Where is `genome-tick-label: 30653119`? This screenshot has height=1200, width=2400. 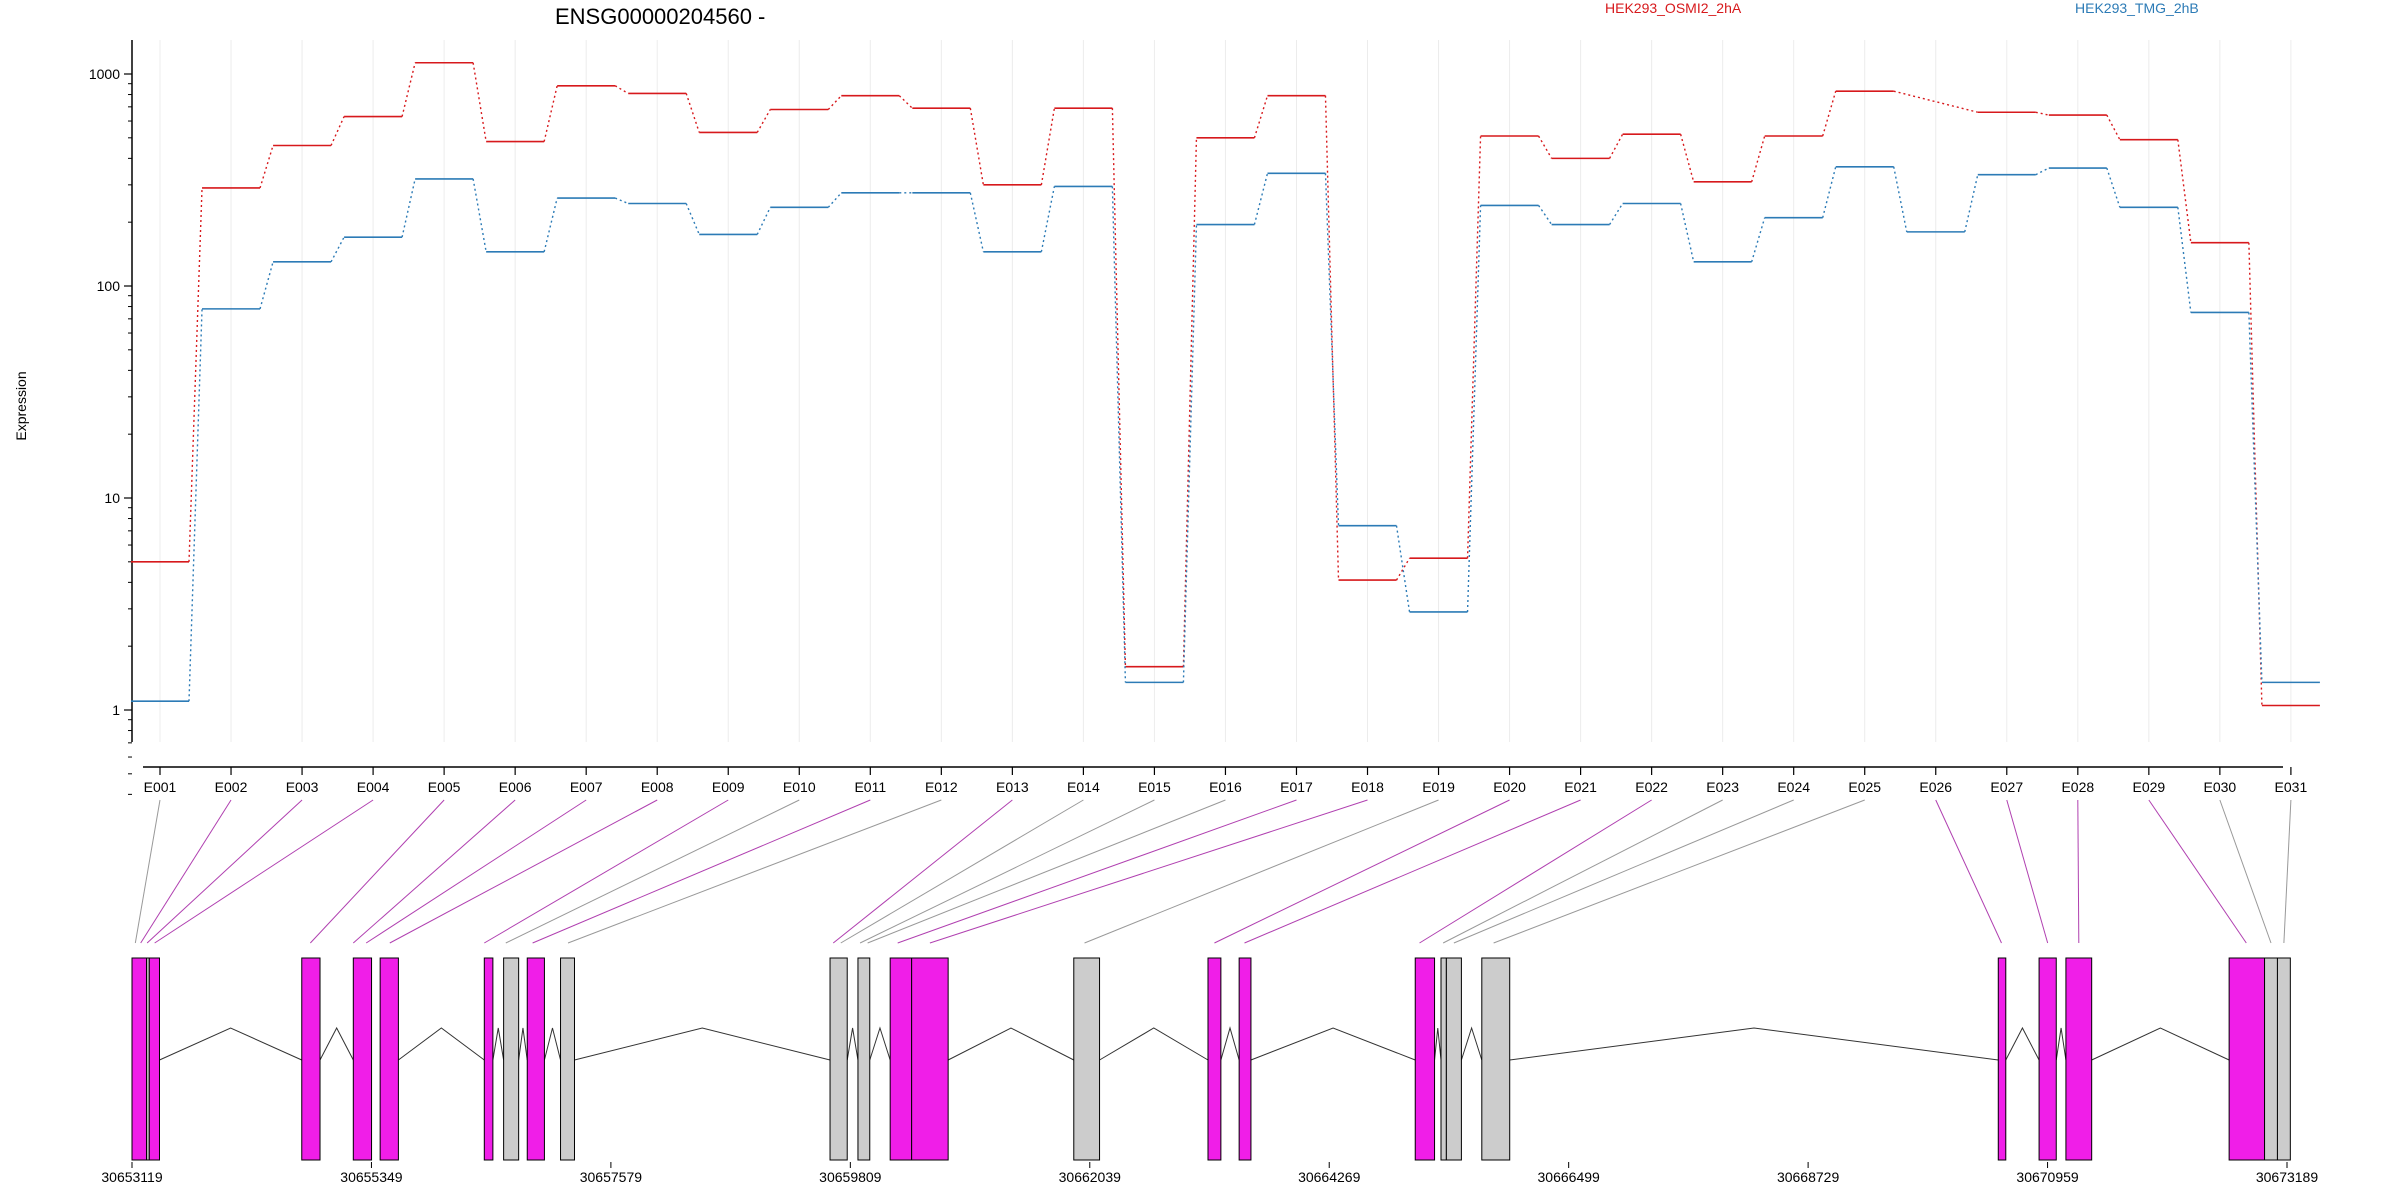
genome-tick-label: 30653119 is located at coordinates (131, 1177).